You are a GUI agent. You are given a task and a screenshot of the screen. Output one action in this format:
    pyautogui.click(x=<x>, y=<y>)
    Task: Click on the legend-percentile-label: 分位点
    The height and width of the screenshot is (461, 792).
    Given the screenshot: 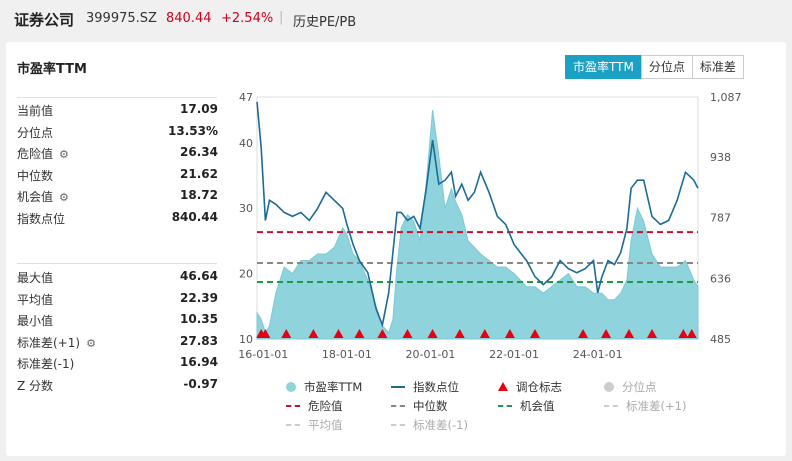 What is the action you would take?
    pyautogui.click(x=639, y=387)
    